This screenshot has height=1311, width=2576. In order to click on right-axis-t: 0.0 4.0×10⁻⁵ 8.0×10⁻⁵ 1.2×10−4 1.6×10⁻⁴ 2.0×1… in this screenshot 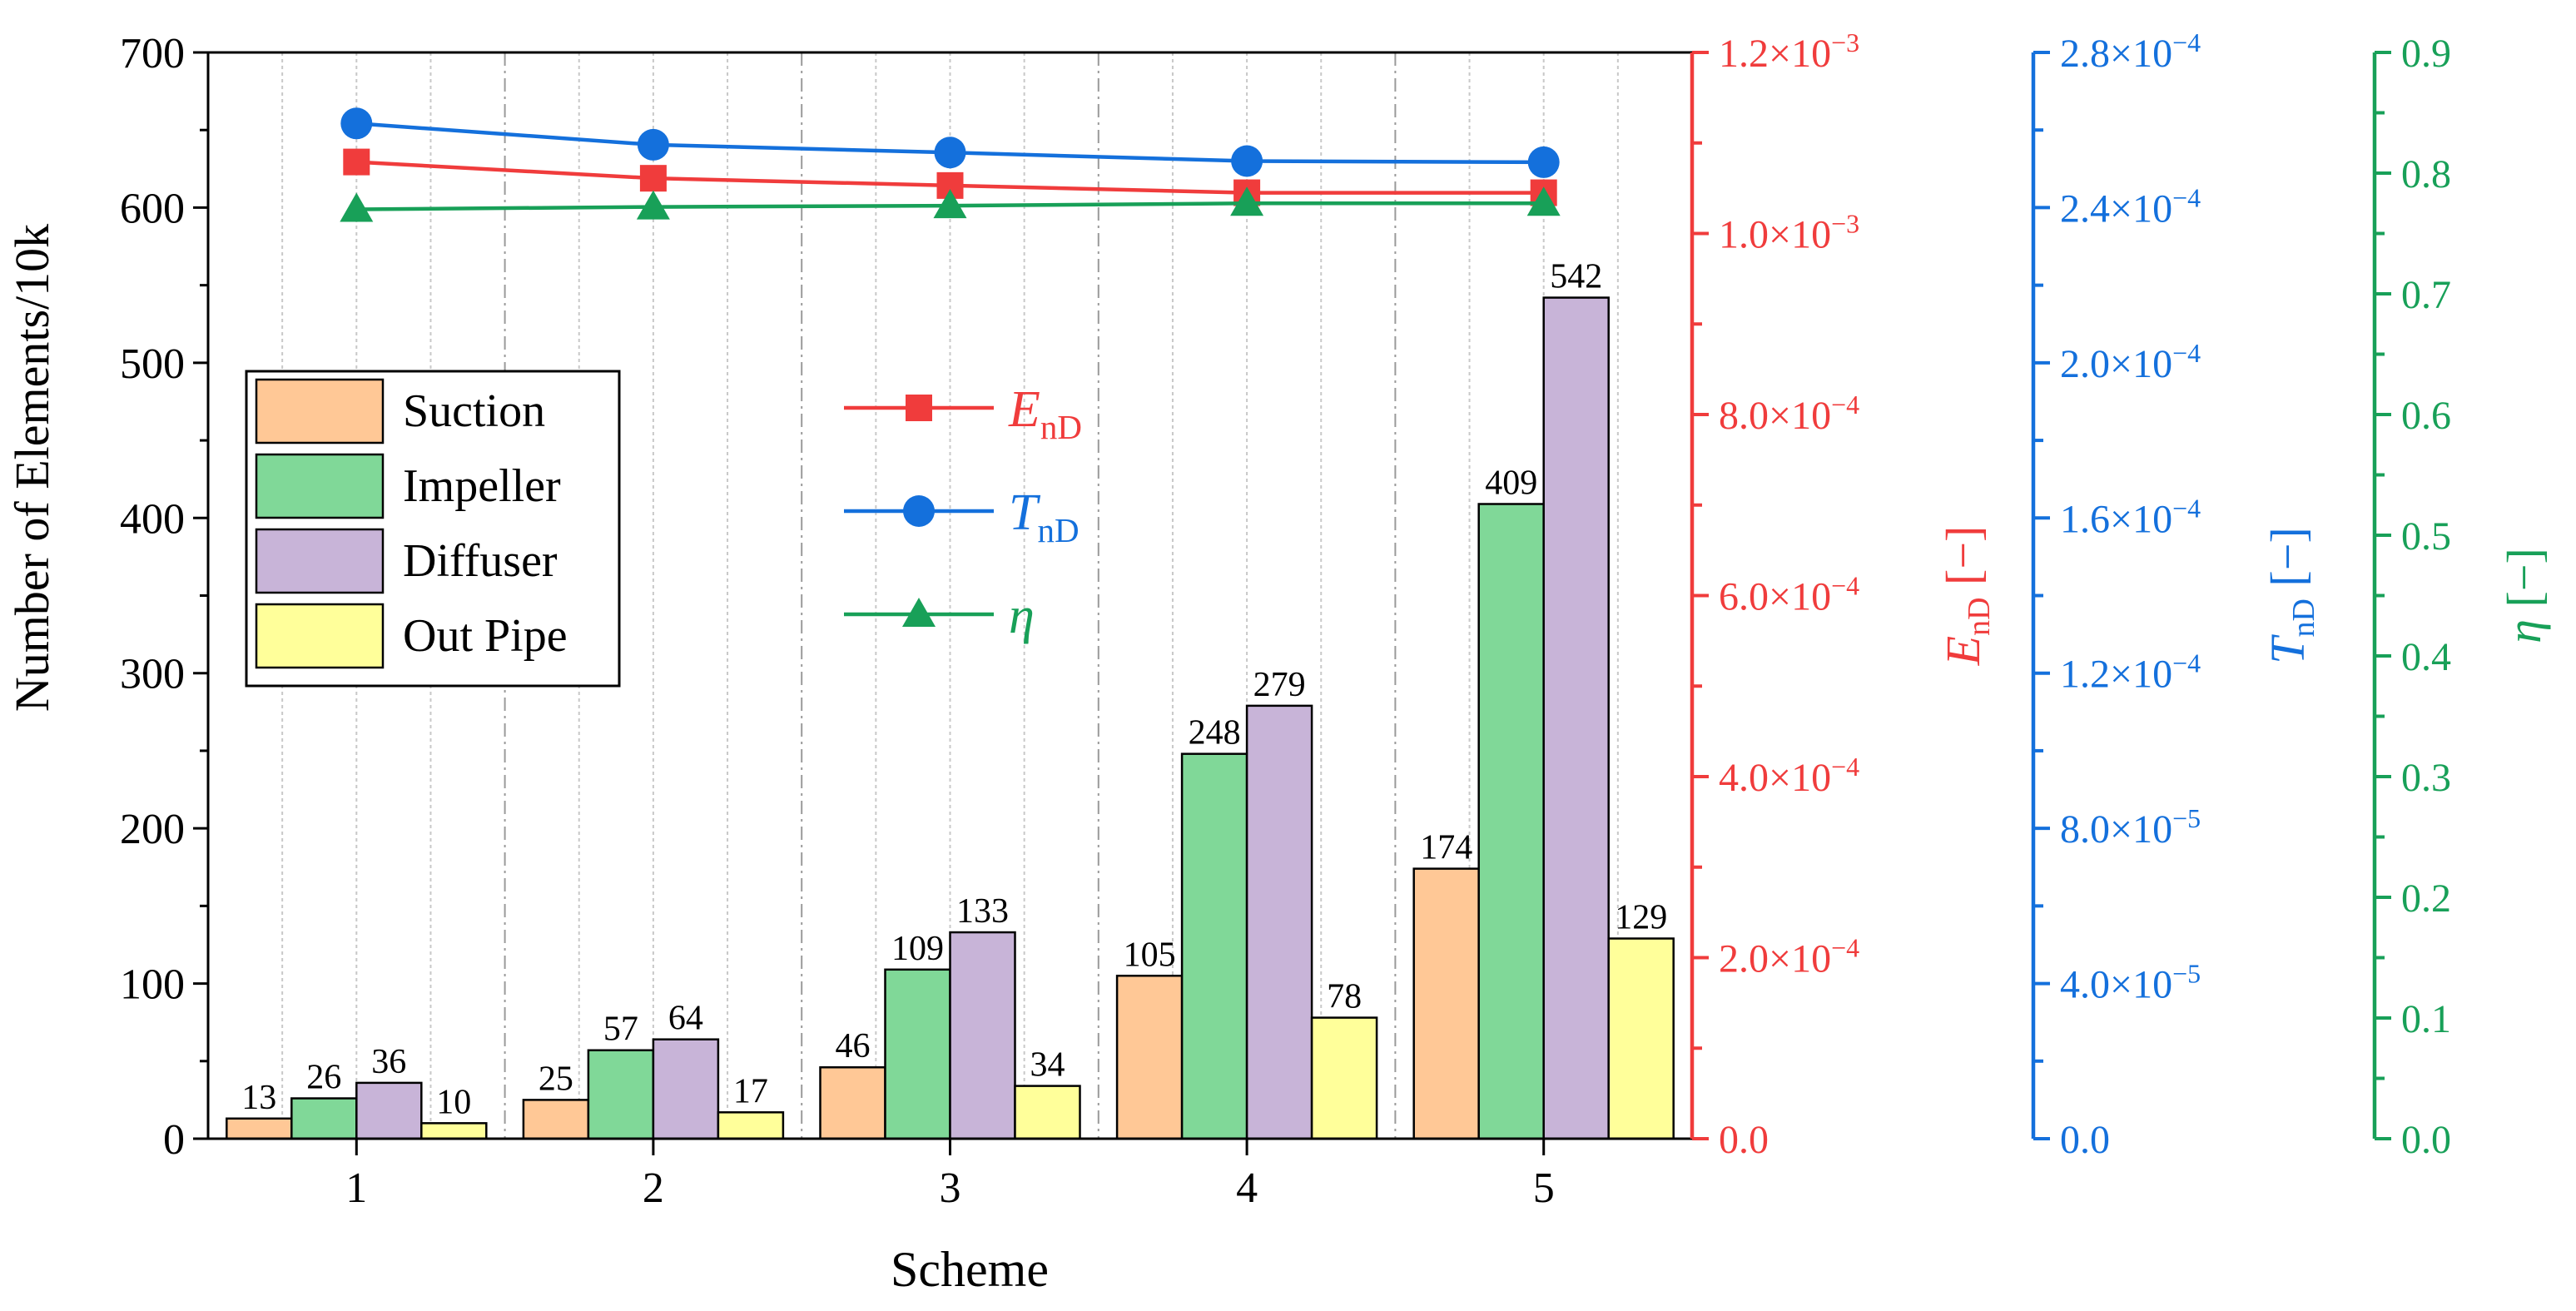, I will do `click(2176, 594)`.